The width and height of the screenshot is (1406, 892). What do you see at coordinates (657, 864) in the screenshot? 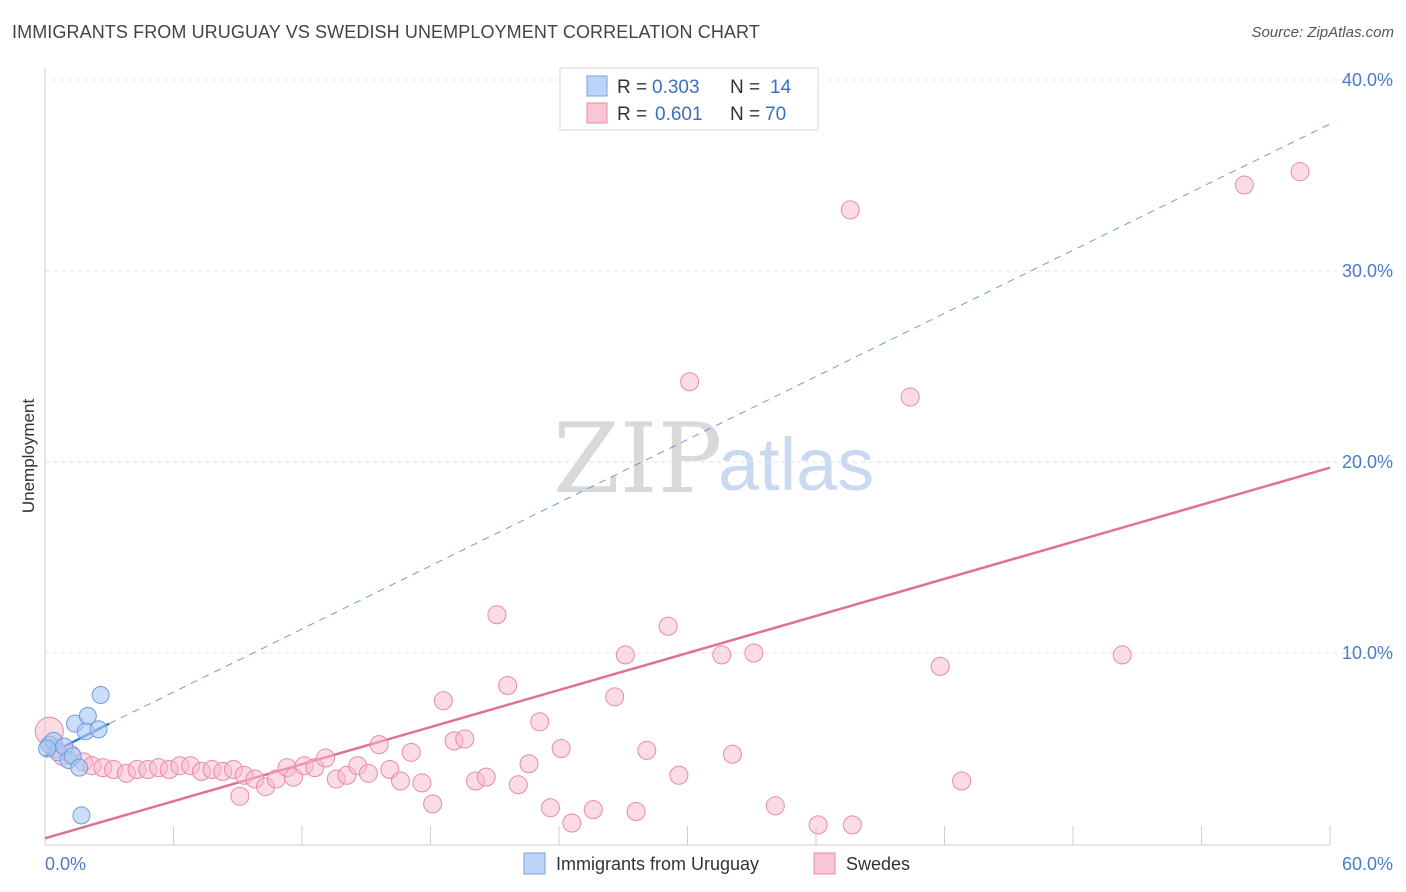
I see `bottom-legend-label-uruguay: Immigrants from Uruguay` at bounding box center [657, 864].